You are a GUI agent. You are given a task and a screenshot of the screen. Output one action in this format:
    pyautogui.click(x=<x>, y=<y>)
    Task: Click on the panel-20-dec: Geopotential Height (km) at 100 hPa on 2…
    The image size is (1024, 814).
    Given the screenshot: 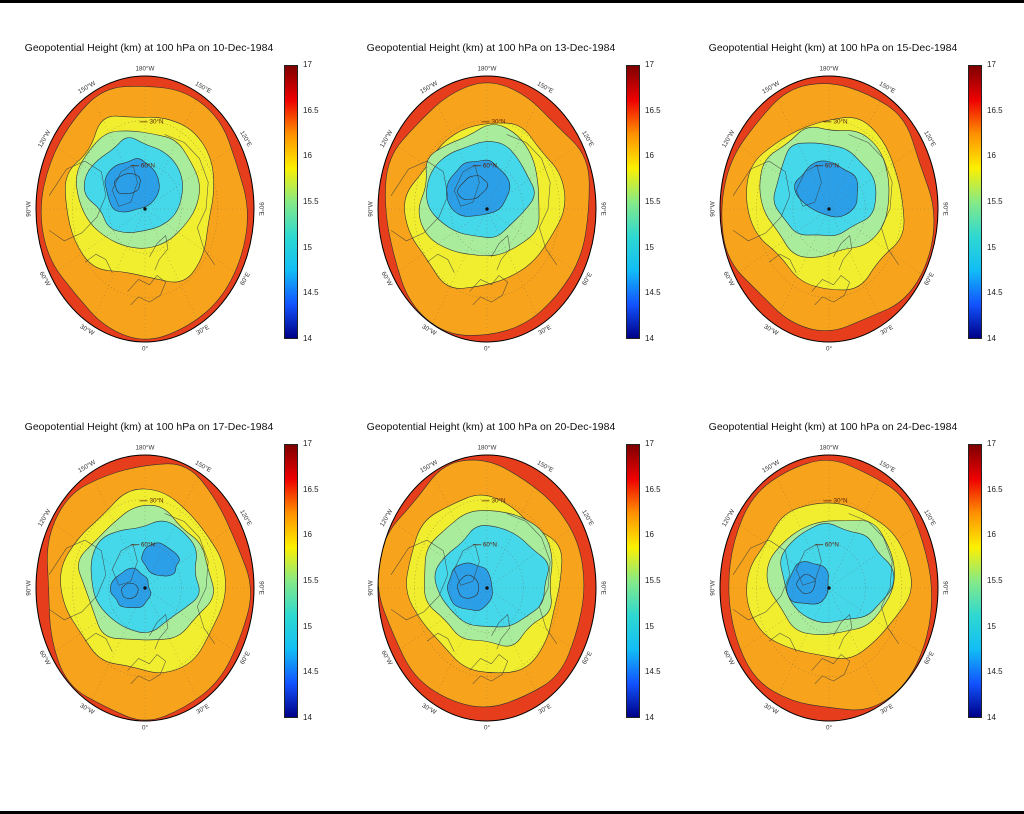 What is the action you would take?
    pyautogui.click(x=515, y=579)
    